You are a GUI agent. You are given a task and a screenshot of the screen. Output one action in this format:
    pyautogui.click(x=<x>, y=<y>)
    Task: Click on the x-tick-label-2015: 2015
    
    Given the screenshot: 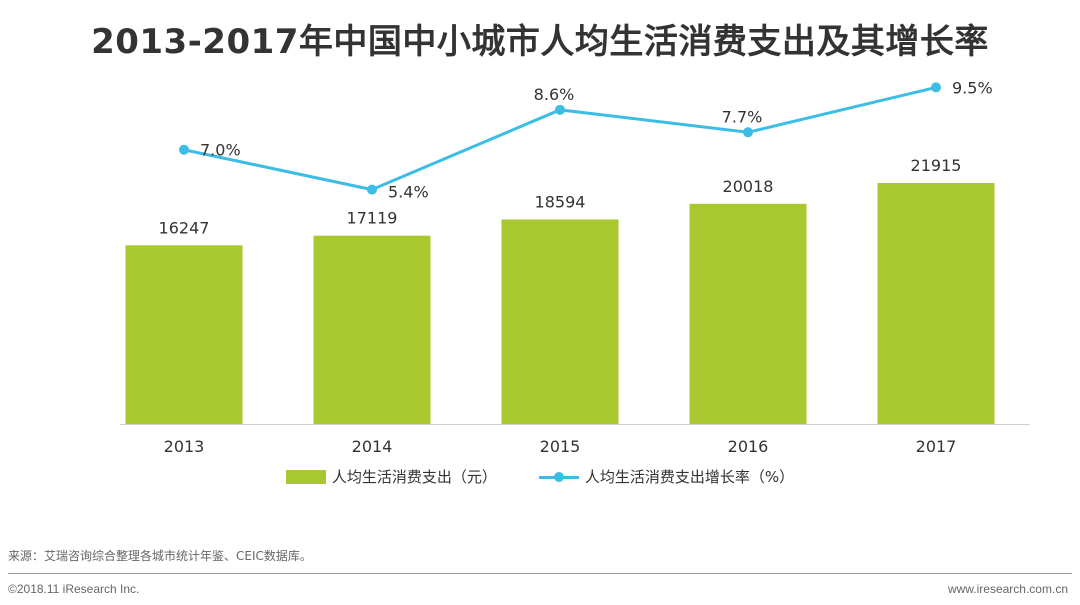 What is the action you would take?
    pyautogui.click(x=560, y=446)
    